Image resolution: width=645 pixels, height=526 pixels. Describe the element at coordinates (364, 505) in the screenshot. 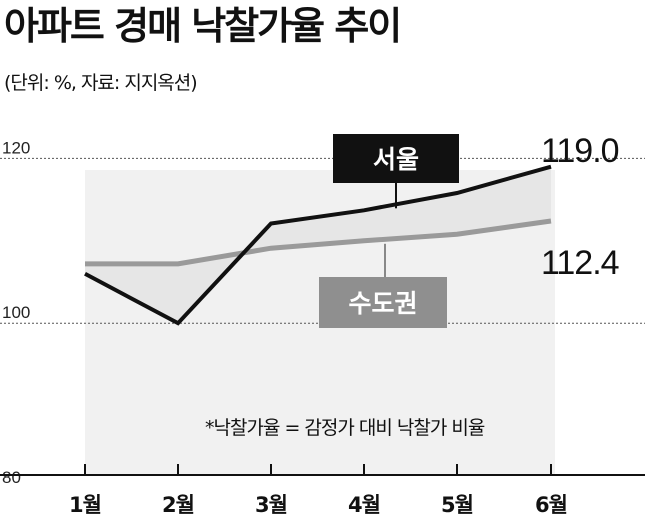

I see `x-tick-label: 4월` at that location.